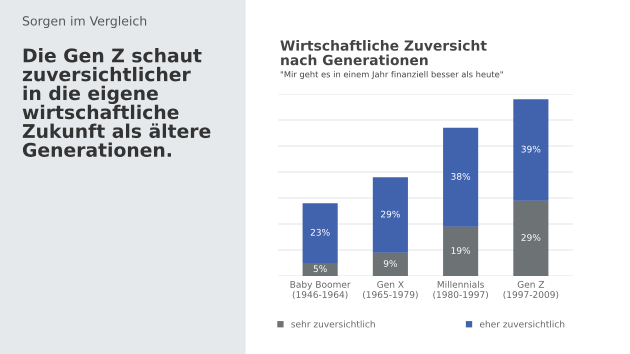  I want to click on data-label: 19%, so click(461, 250).